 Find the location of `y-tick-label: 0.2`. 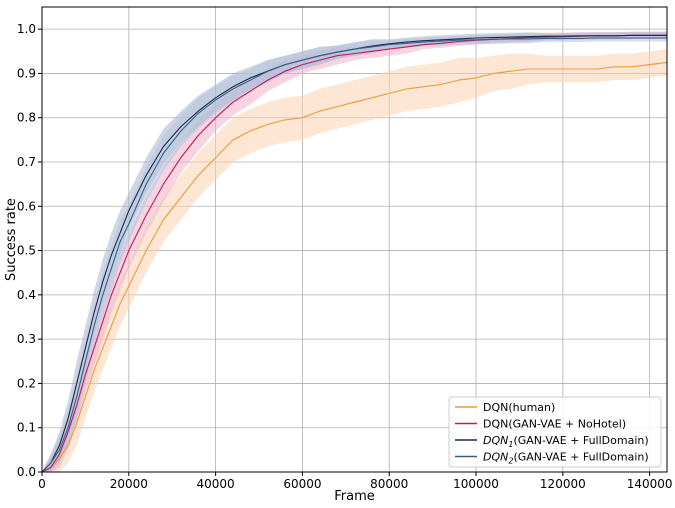

y-tick-label: 0.2 is located at coordinates (26, 383).